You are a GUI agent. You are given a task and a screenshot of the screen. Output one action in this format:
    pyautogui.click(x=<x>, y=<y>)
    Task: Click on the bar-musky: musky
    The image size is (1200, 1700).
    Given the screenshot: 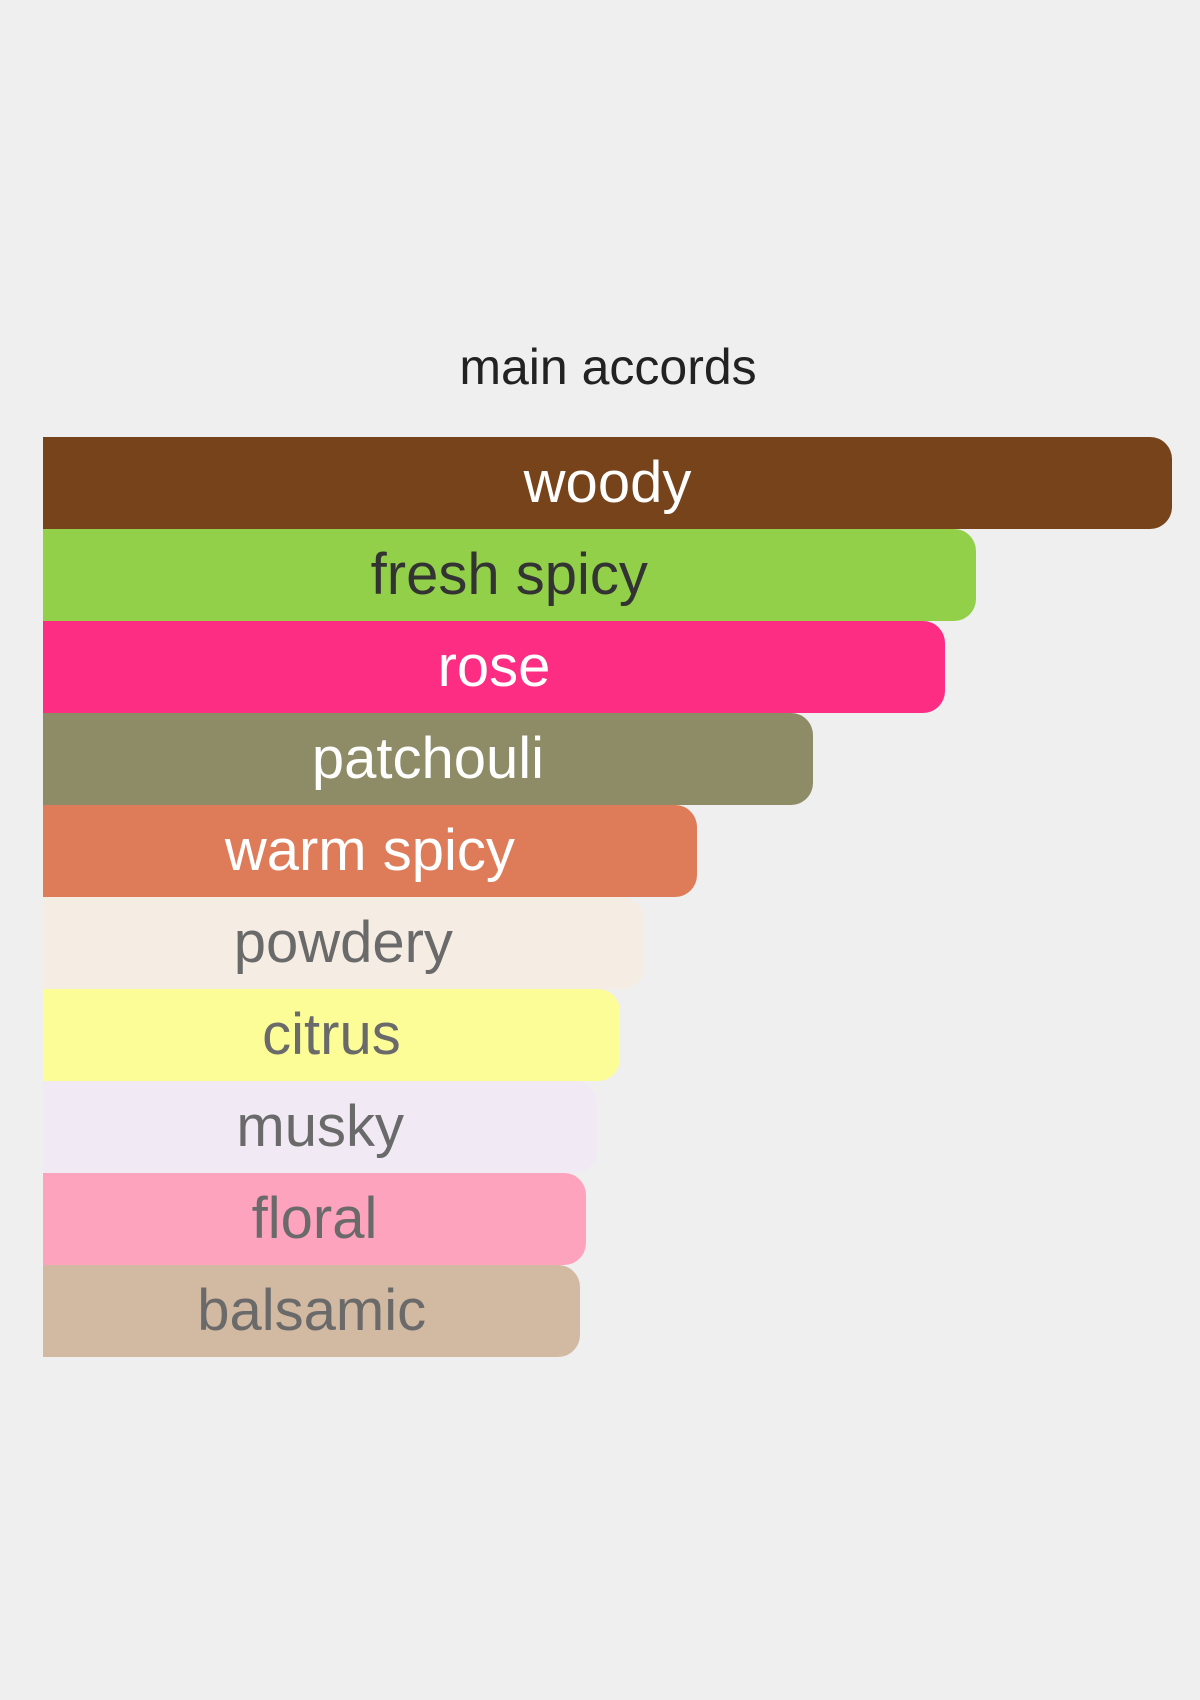 What is the action you would take?
    pyautogui.click(x=320, y=1127)
    